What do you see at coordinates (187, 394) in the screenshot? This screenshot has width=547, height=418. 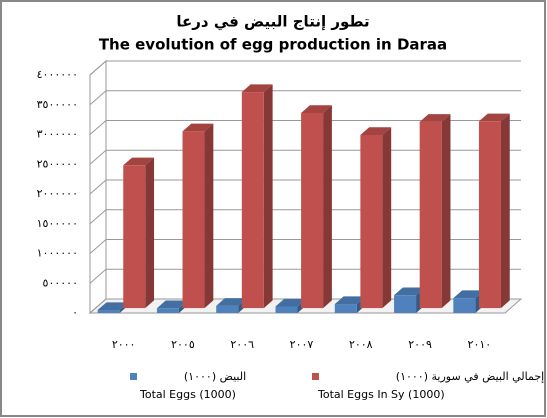 I see `legend-label-en: Total Eggs (1000)` at bounding box center [187, 394].